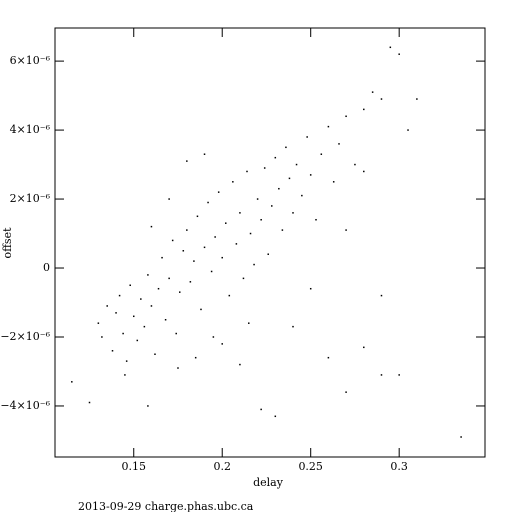 The image size is (512, 512). Describe the element at coordinates (268, 482) in the screenshot. I see `x-axis-label: delay` at that location.